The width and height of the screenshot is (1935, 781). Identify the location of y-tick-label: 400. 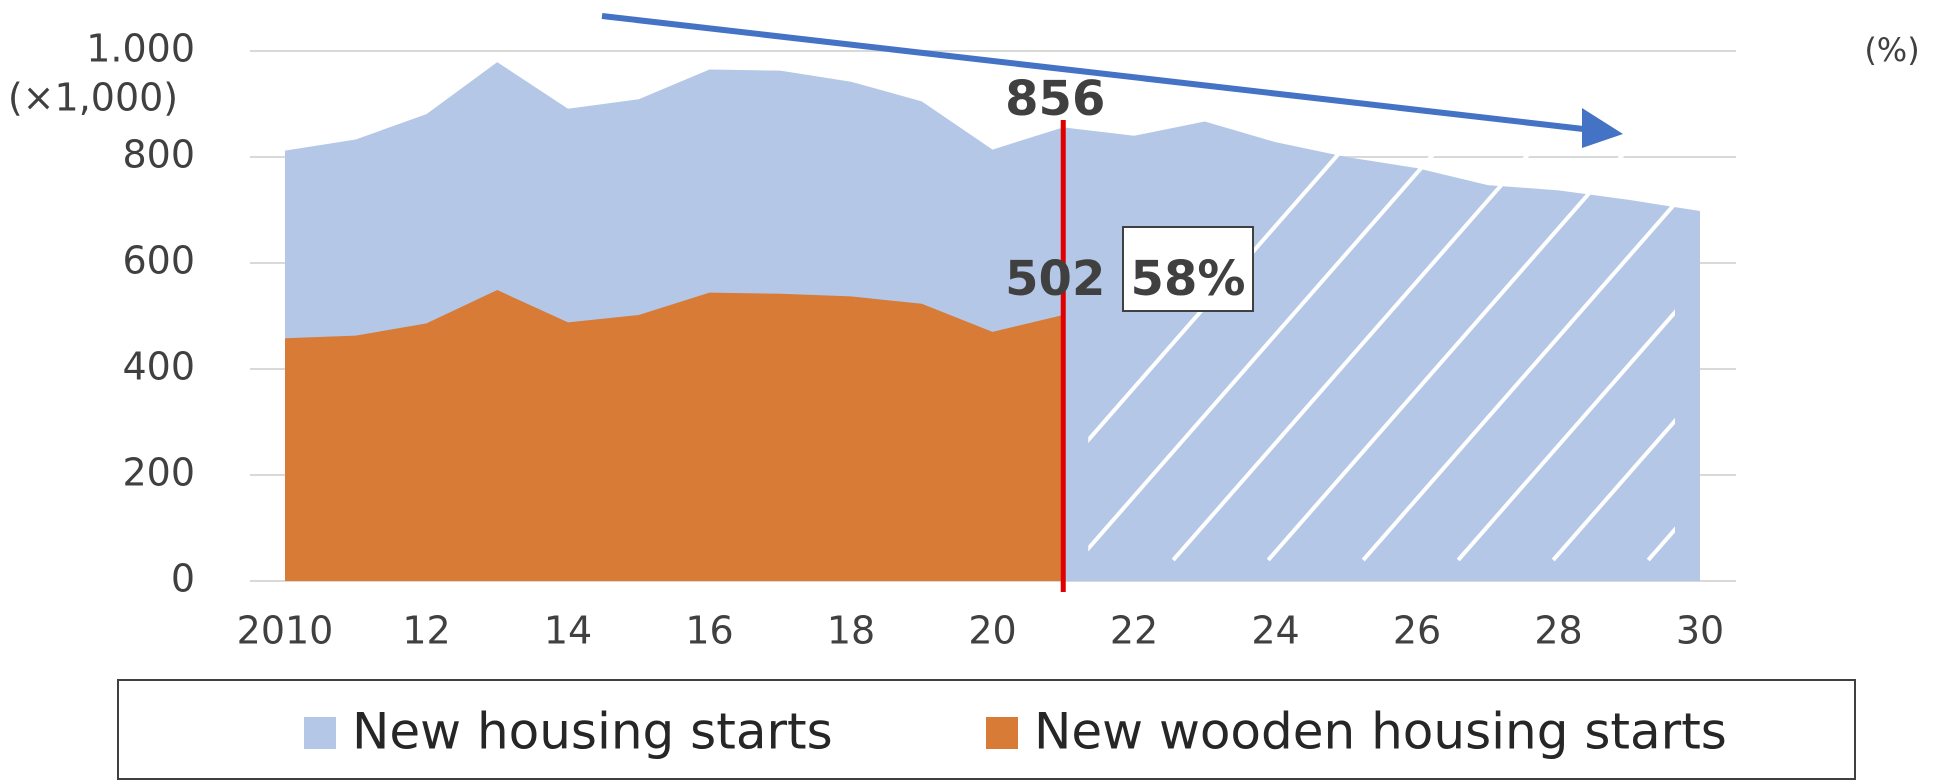
(158, 367).